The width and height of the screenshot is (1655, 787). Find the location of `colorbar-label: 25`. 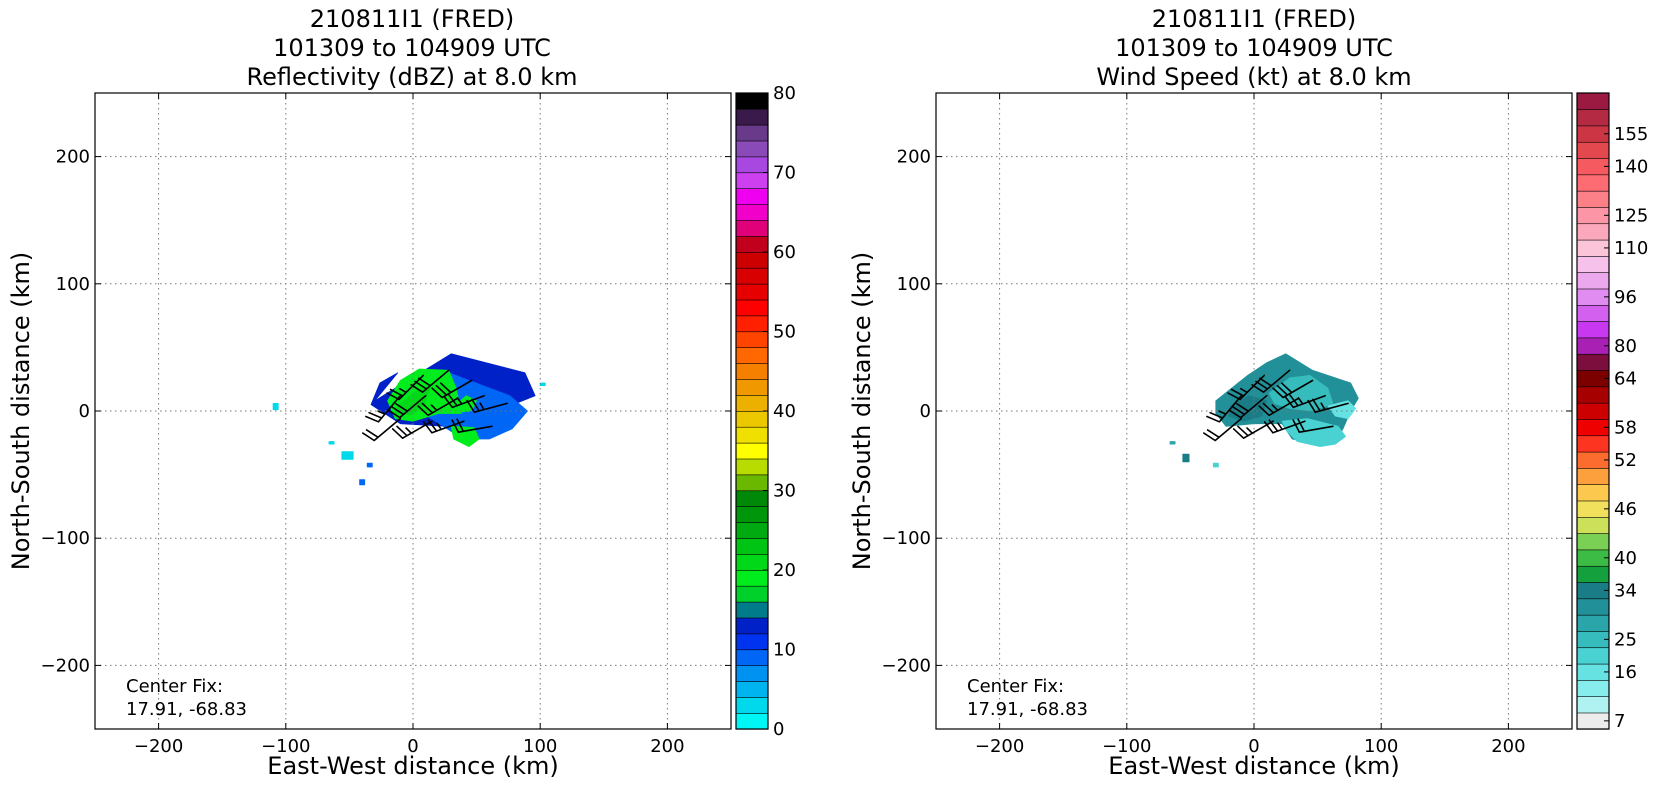

colorbar-label: 25 is located at coordinates (1625, 639).